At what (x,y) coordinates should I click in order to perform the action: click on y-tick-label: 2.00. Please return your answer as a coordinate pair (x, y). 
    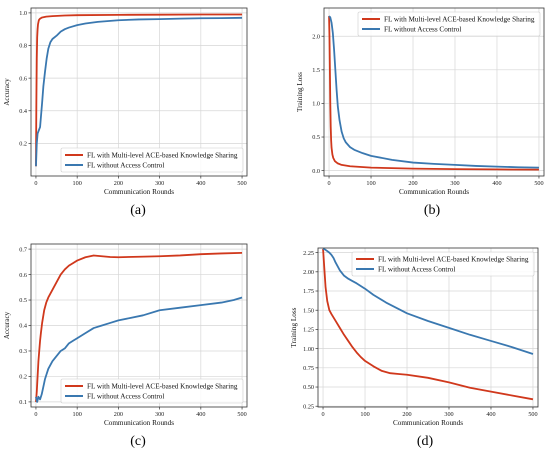
    Looking at the image, I should click on (308, 272).